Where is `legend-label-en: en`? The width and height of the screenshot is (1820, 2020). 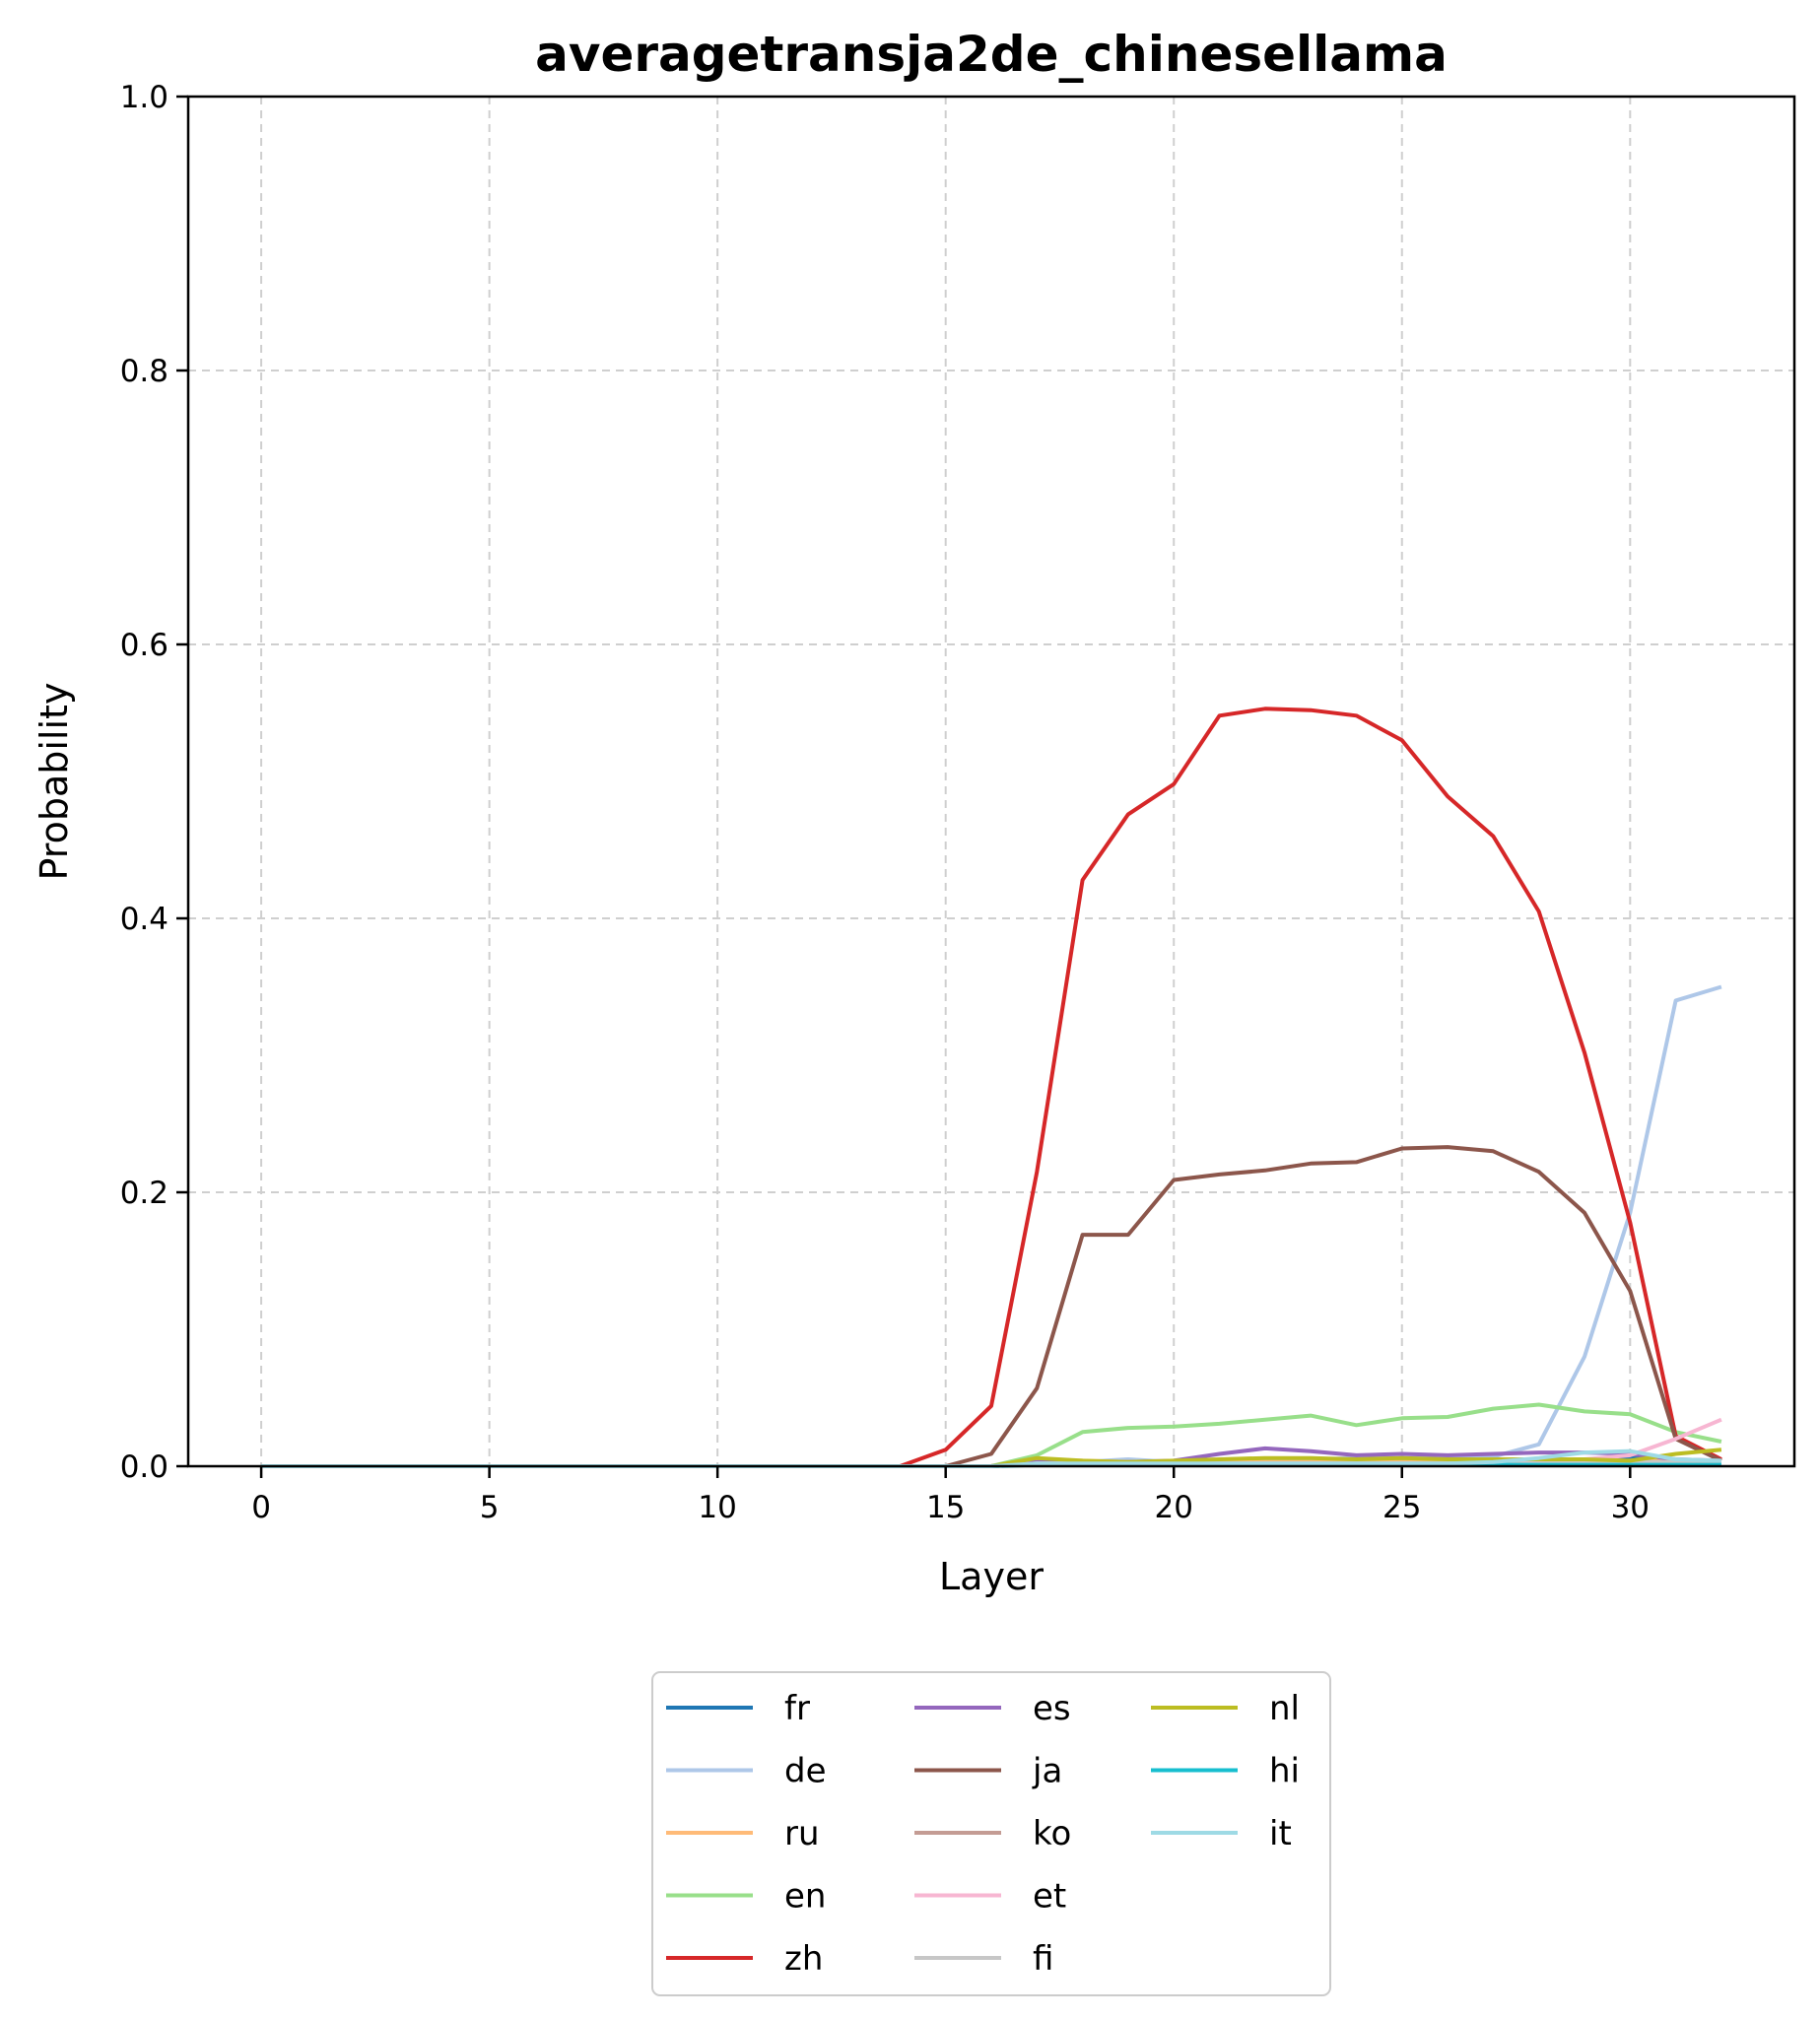 legend-label-en: en is located at coordinates (805, 1897).